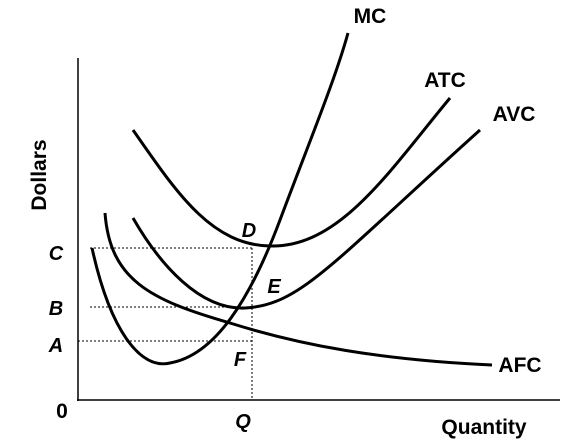 The height and width of the screenshot is (442, 569). What do you see at coordinates (445, 80) in the screenshot?
I see `curve-label: ATC` at bounding box center [445, 80].